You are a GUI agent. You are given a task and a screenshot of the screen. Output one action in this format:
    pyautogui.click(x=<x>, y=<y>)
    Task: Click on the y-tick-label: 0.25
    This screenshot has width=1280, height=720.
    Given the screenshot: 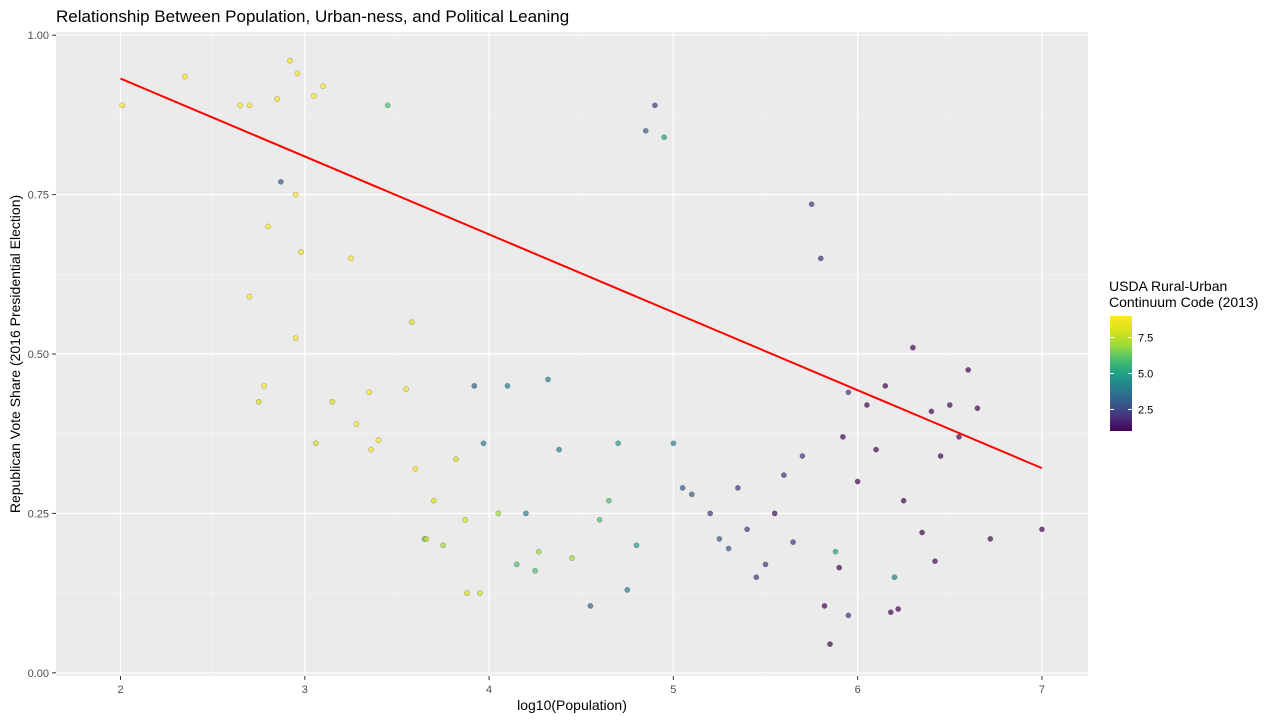 What is the action you would take?
    pyautogui.click(x=38, y=514)
    